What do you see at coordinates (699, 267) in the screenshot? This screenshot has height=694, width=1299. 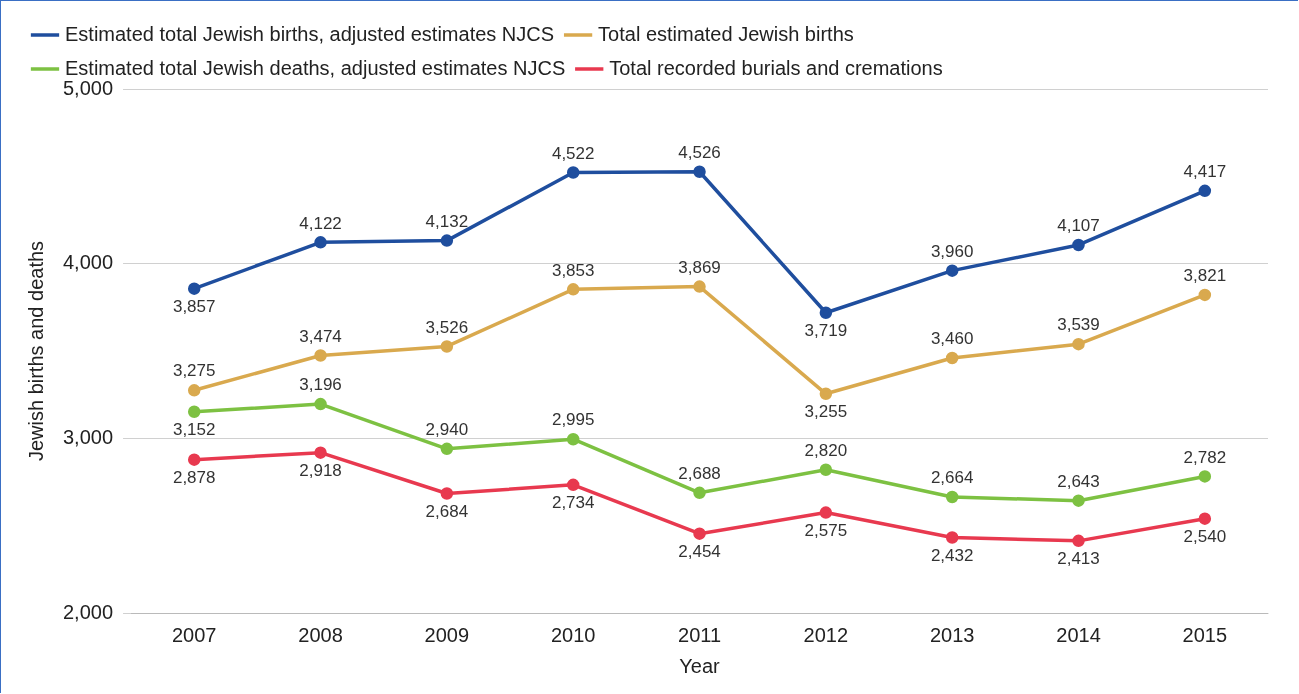 I see `data-label: 3,869` at bounding box center [699, 267].